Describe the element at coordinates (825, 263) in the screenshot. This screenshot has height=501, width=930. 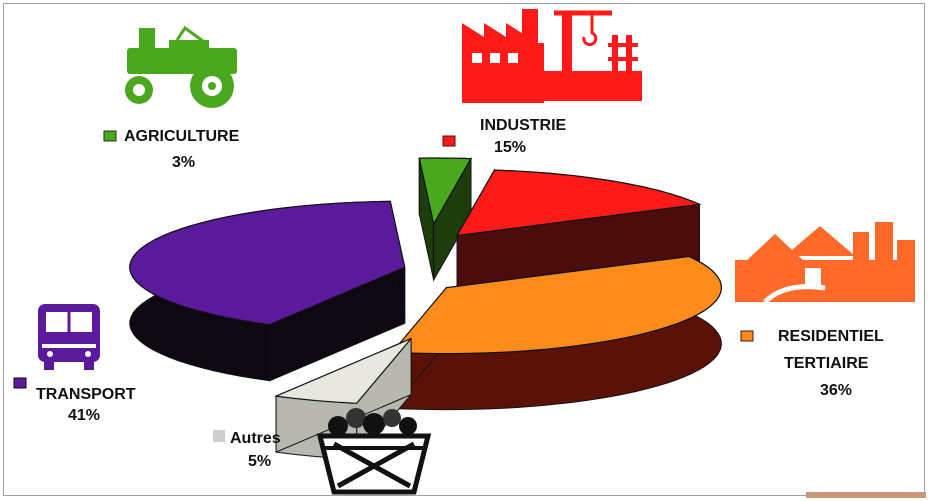
I see `houses-icon` at that location.